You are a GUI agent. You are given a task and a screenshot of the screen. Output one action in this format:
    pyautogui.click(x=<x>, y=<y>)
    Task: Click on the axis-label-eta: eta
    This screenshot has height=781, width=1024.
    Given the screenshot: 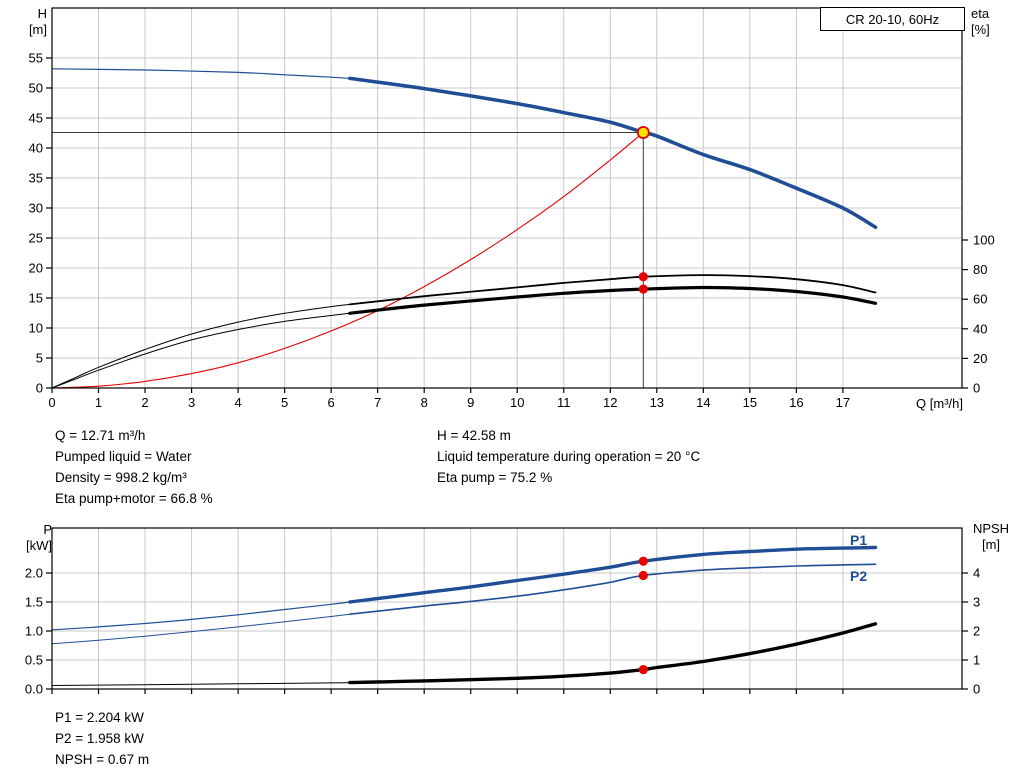 What is the action you would take?
    pyautogui.click(x=980, y=13)
    